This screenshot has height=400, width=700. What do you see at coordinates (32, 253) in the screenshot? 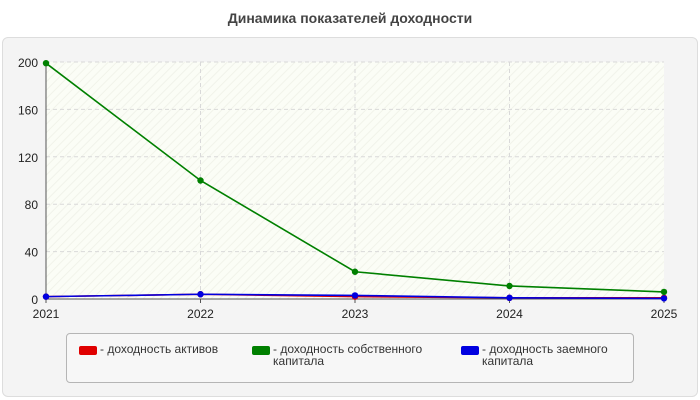
I see `y-tick-label: 40` at bounding box center [32, 253].